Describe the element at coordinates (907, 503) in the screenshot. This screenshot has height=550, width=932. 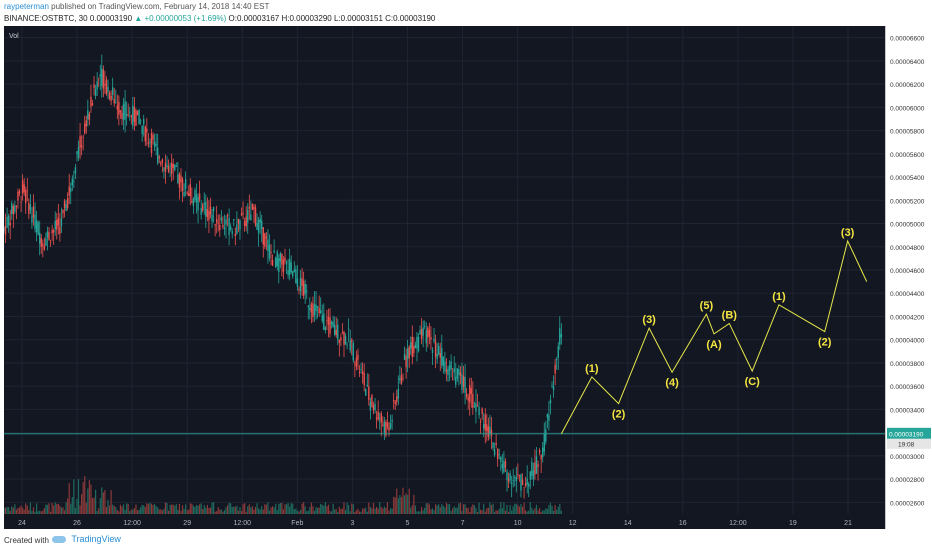
I see `y-tick-label: 0.00002600` at that location.